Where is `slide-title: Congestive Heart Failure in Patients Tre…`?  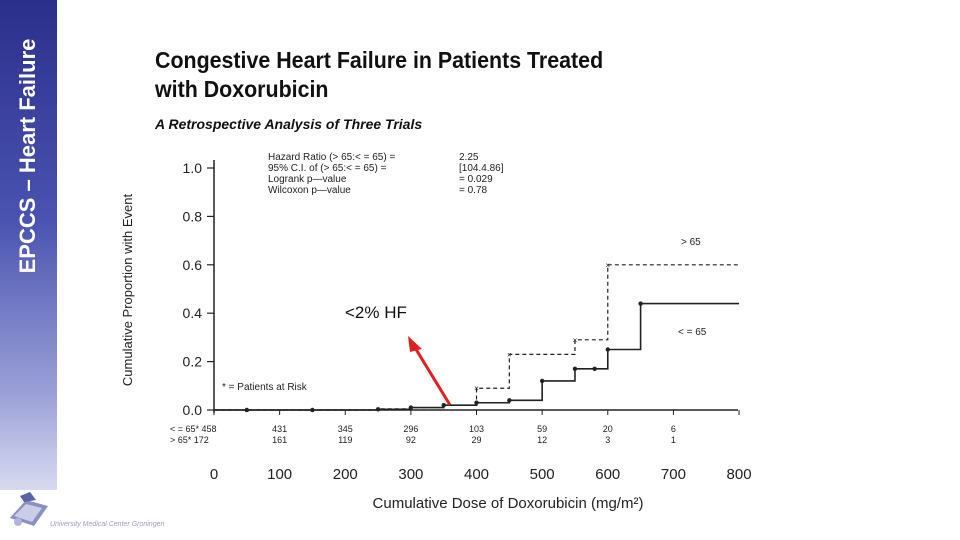 slide-title: Congestive Heart Failure in Patients Tre… is located at coordinates (396, 75).